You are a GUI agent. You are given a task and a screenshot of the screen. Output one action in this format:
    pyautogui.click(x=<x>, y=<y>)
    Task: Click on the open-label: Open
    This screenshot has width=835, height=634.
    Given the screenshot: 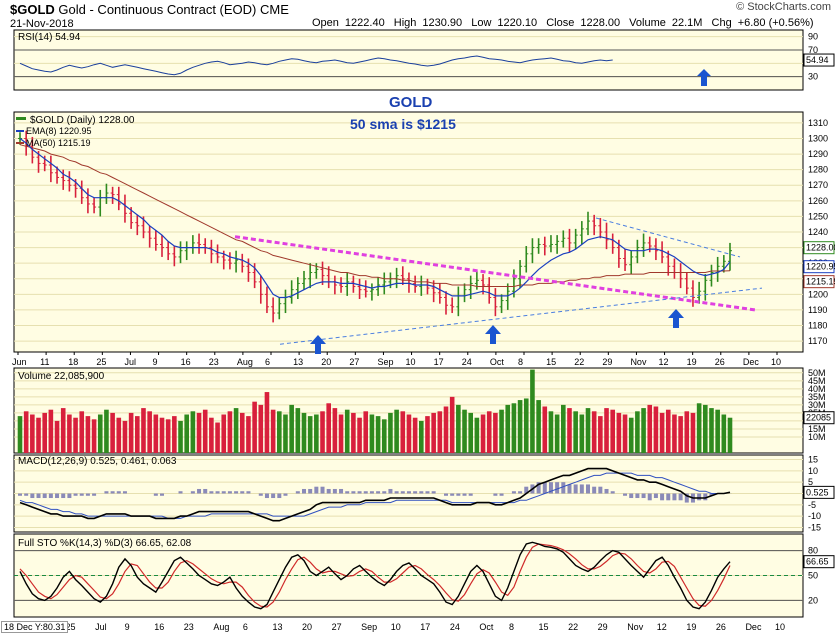 What is the action you would take?
    pyautogui.click(x=325, y=23)
    